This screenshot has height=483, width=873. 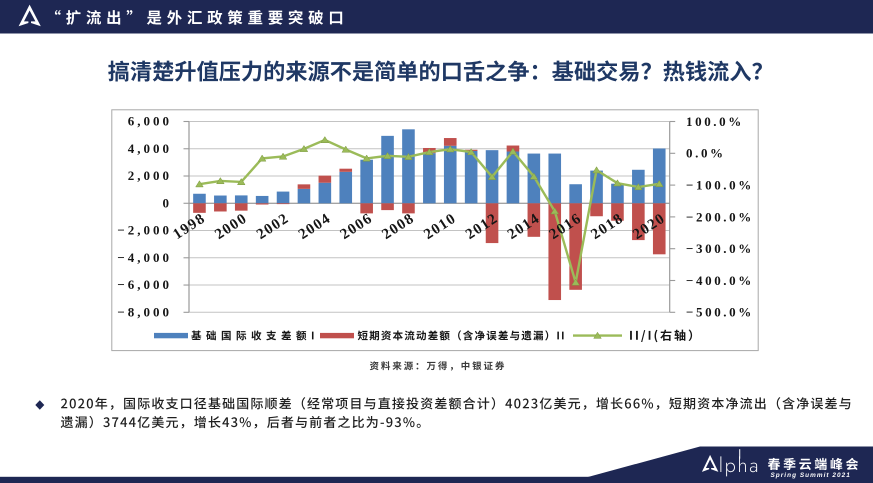 What do you see at coordinates (150, 148) in the screenshot?
I see `svg-text: 4,000` at bounding box center [150, 148].